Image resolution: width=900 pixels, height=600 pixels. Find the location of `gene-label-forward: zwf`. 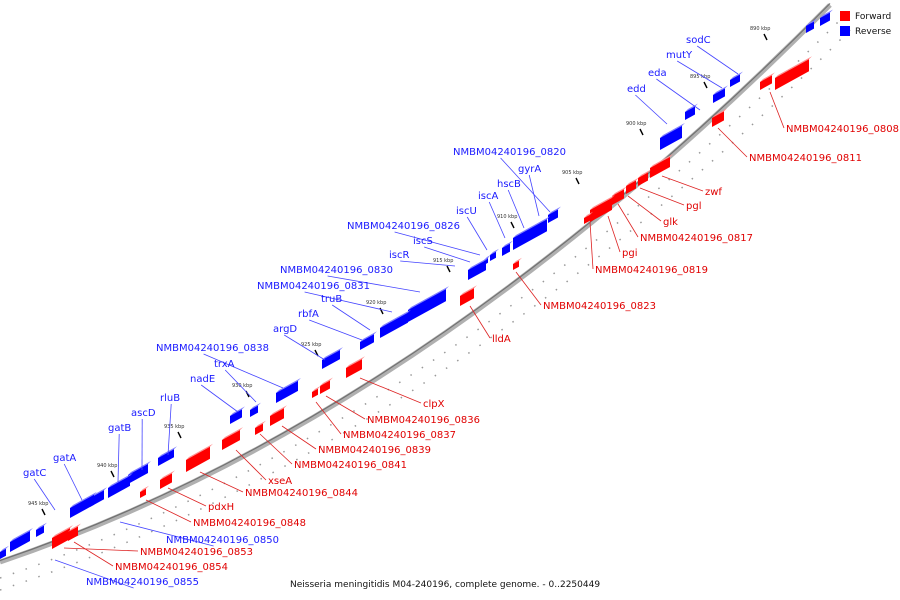

gene-label-forward: zwf is located at coordinates (713, 192).